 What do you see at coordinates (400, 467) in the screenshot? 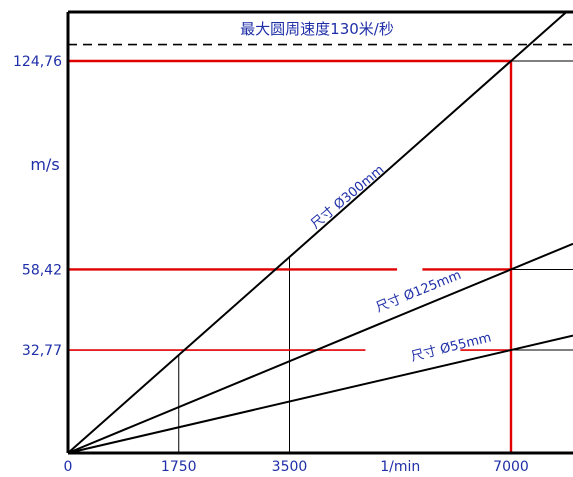
I see `x-axis-label: 1/min` at bounding box center [400, 467].